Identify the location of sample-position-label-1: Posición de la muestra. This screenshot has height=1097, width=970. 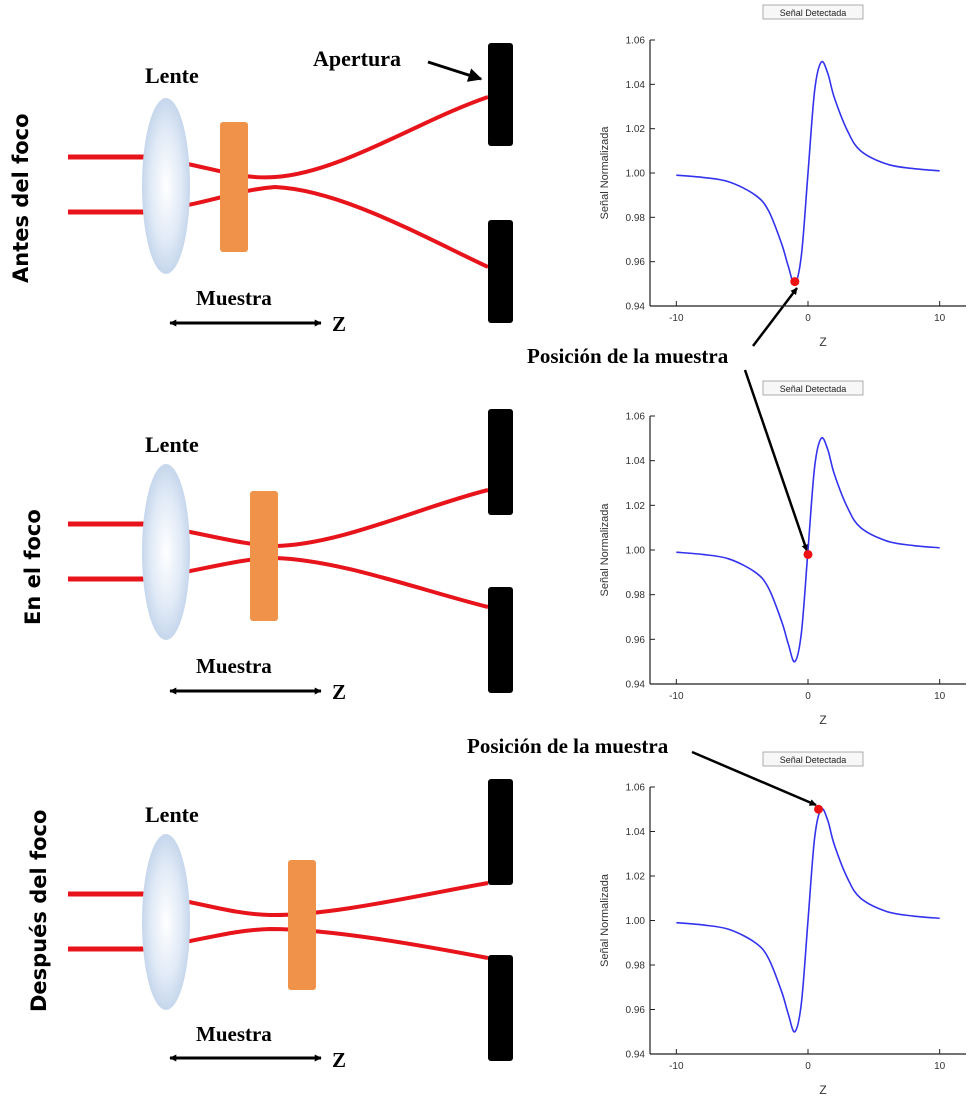
(628, 356).